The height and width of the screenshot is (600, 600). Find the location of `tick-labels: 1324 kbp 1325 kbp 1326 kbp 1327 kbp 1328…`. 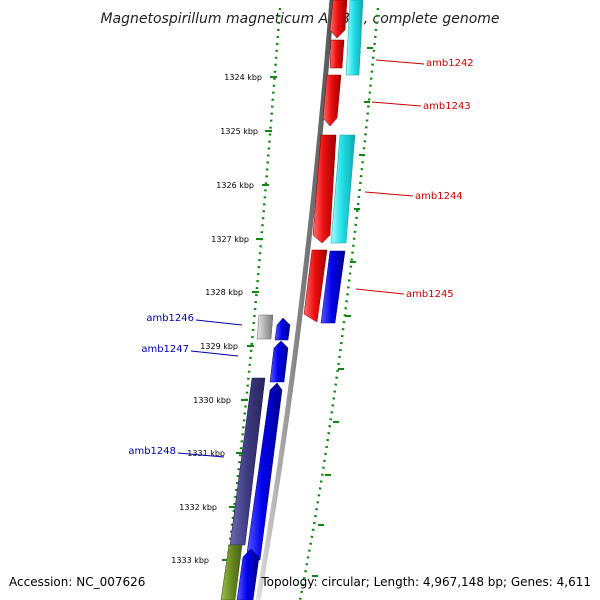

tick-labels: 1324 kbp 1325 kbp 1326 kbp 1327 kbp 1328… is located at coordinates (216, 319).